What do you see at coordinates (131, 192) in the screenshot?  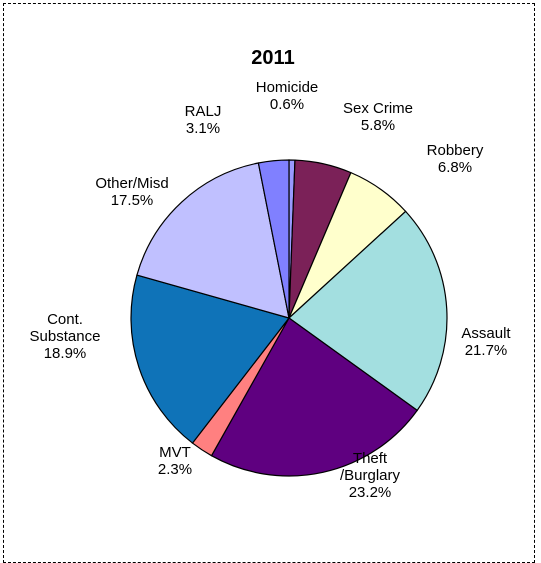 I see `slice-label-other-misd: Other/Misd 17.5%` at bounding box center [131, 192].